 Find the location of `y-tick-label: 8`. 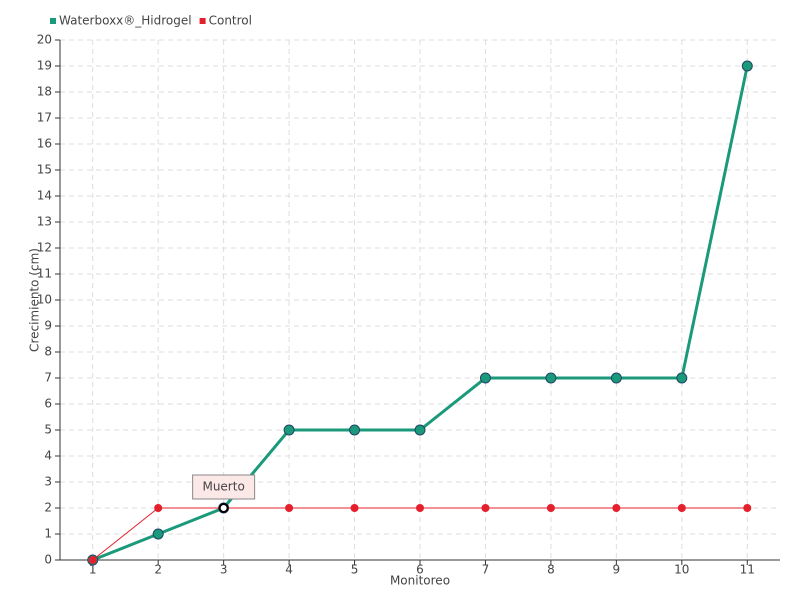

y-tick-label: 8 is located at coordinates (48, 352).